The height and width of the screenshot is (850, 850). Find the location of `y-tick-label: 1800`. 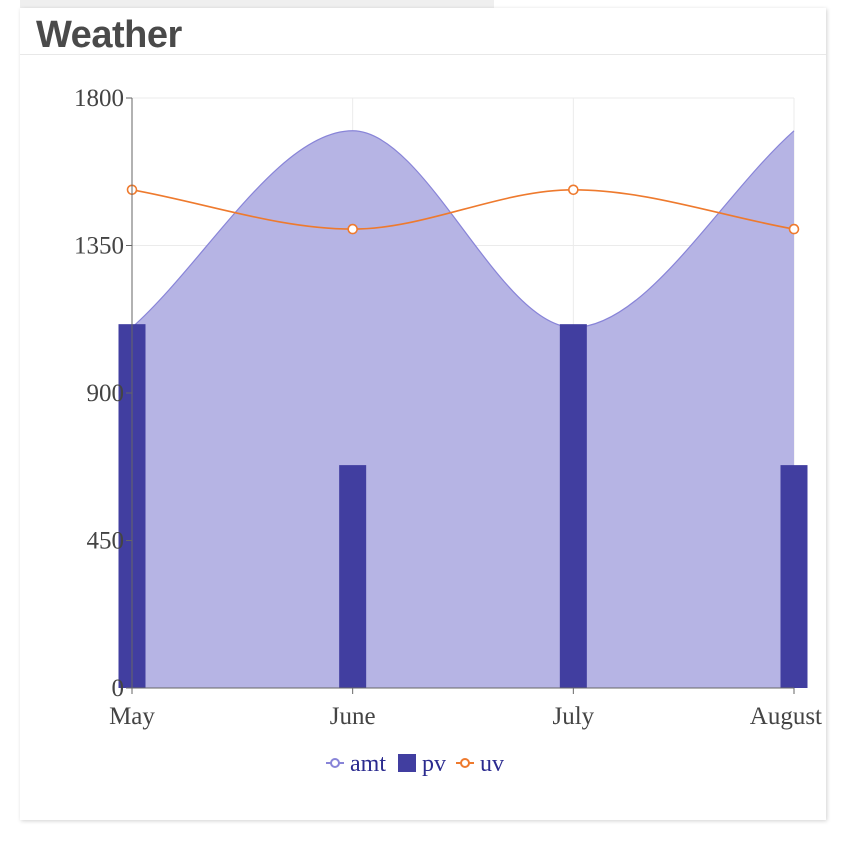

y-tick-label: 1800 is located at coordinates (99, 98).